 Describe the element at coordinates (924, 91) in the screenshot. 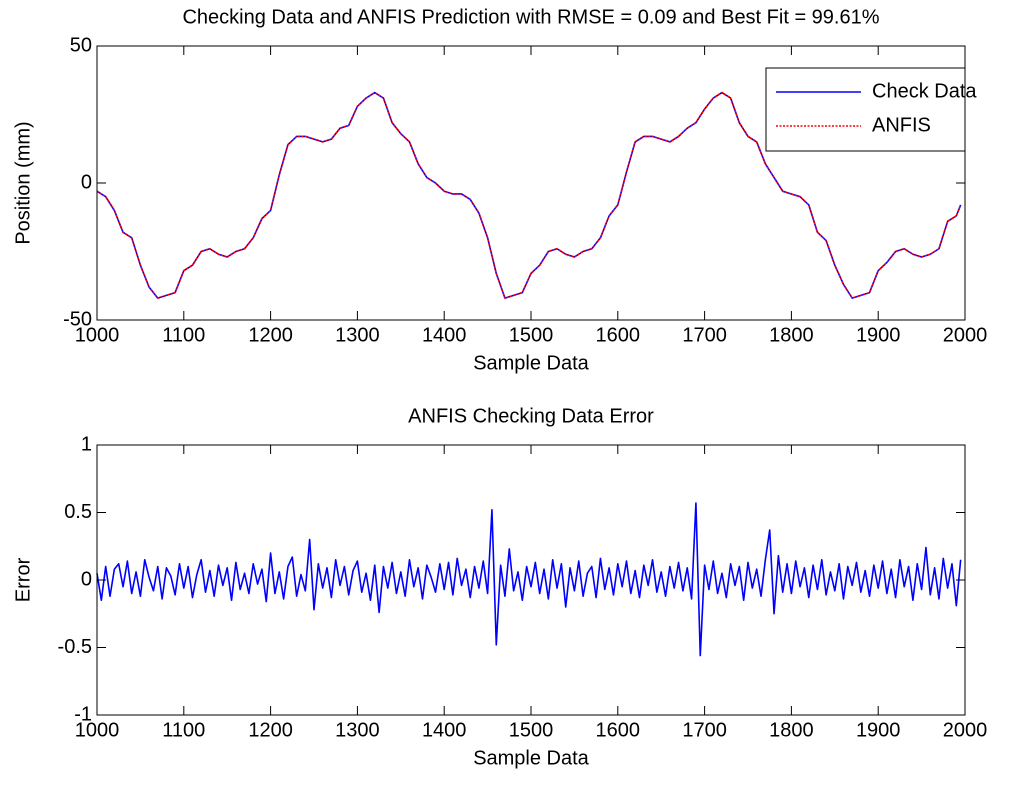

I see `legend-label: Check Data` at that location.